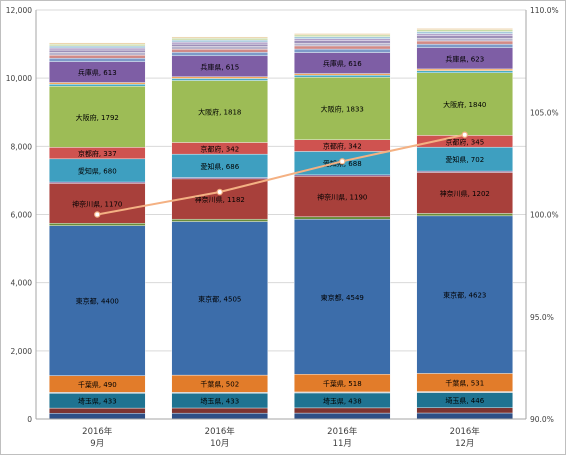 This screenshot has height=458, width=566. Describe the element at coordinates (464, 382) in the screenshot. I see `data-label: 千葉県, 531` at that location.